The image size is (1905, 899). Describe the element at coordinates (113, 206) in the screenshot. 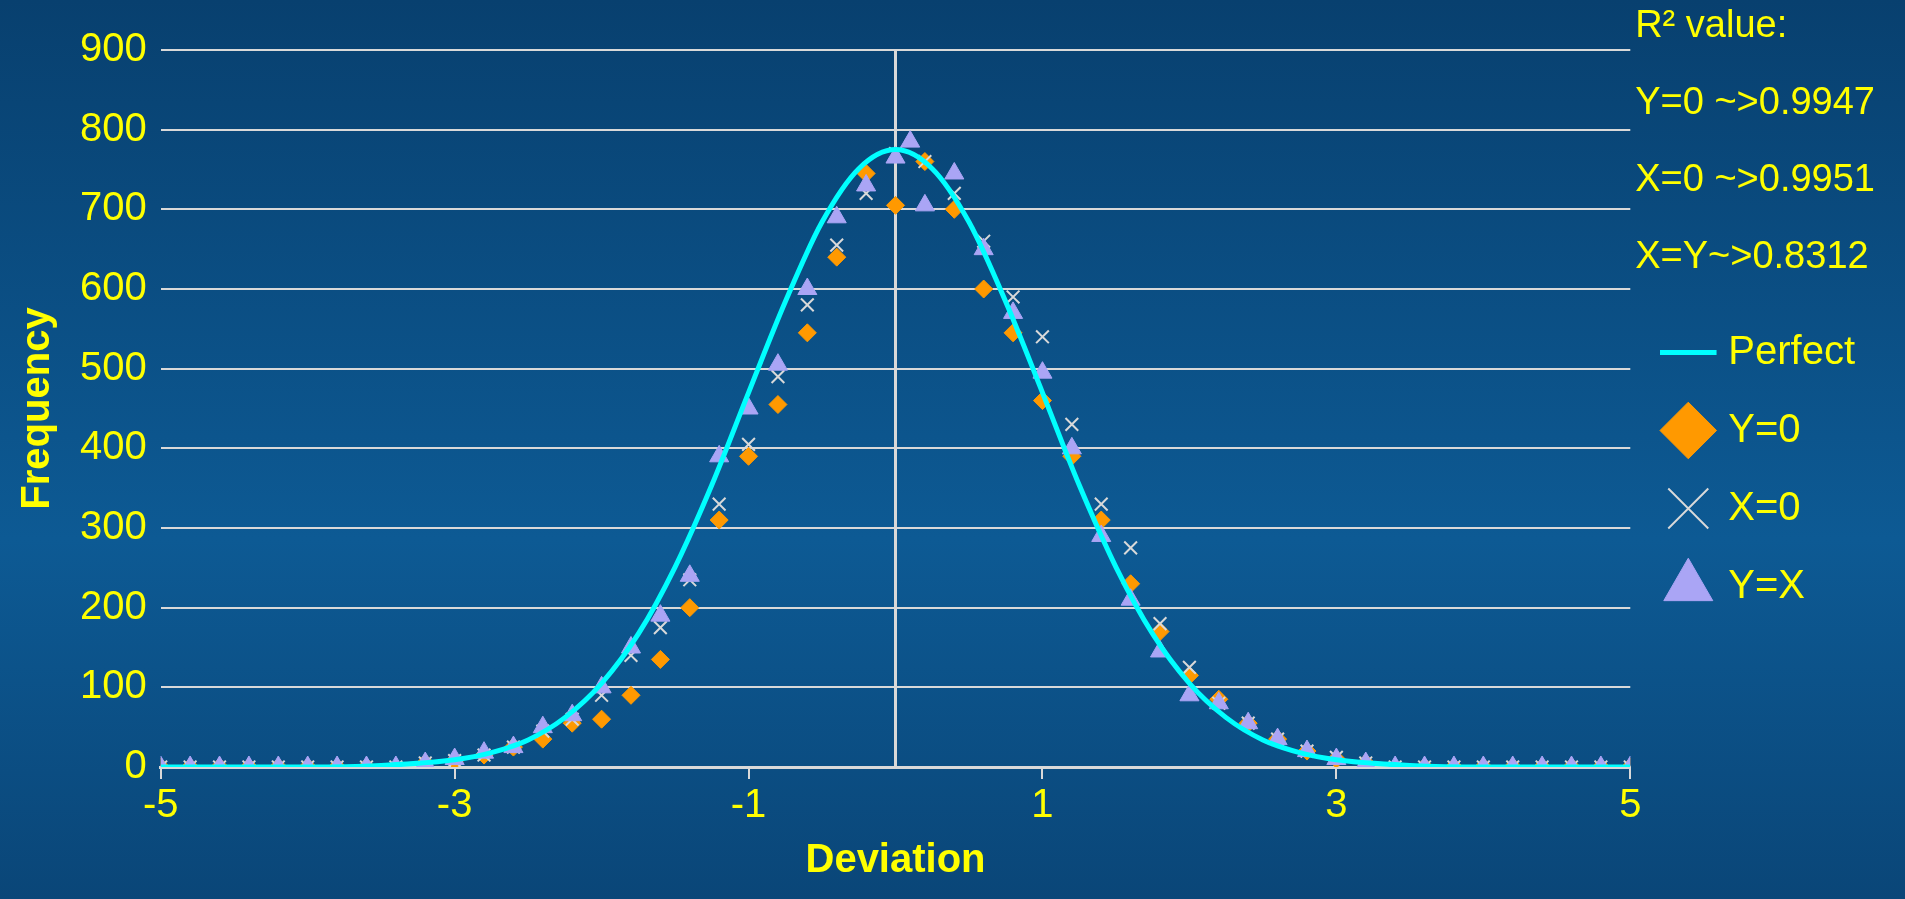

I see `y-tick-label: 700` at that location.